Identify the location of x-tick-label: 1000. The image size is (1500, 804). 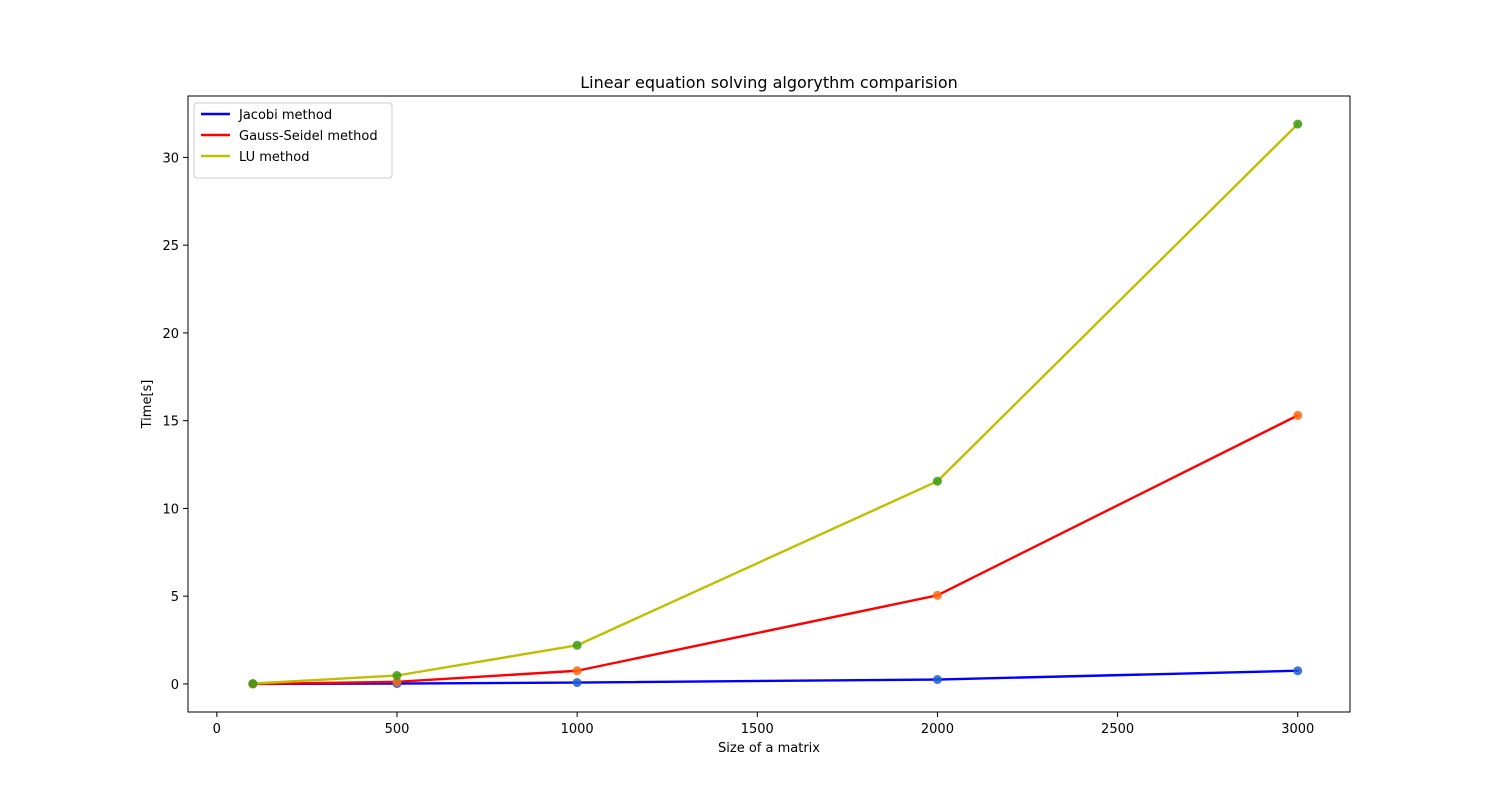
(577, 729).